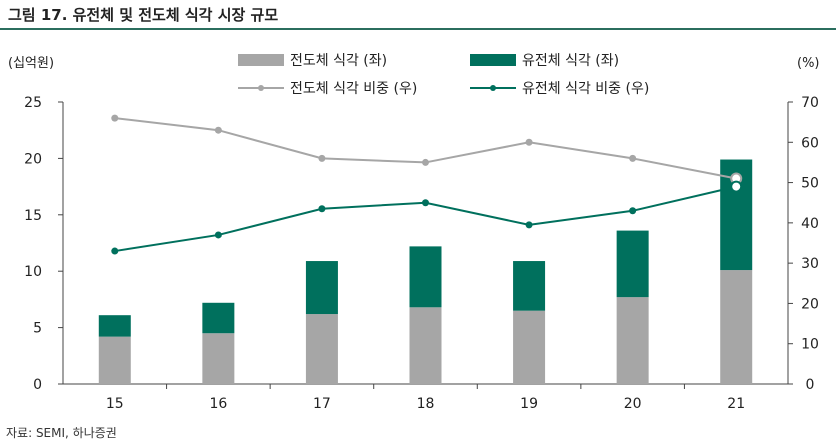 The image size is (836, 447). I want to click on x-tick-label: 16, so click(218, 404).